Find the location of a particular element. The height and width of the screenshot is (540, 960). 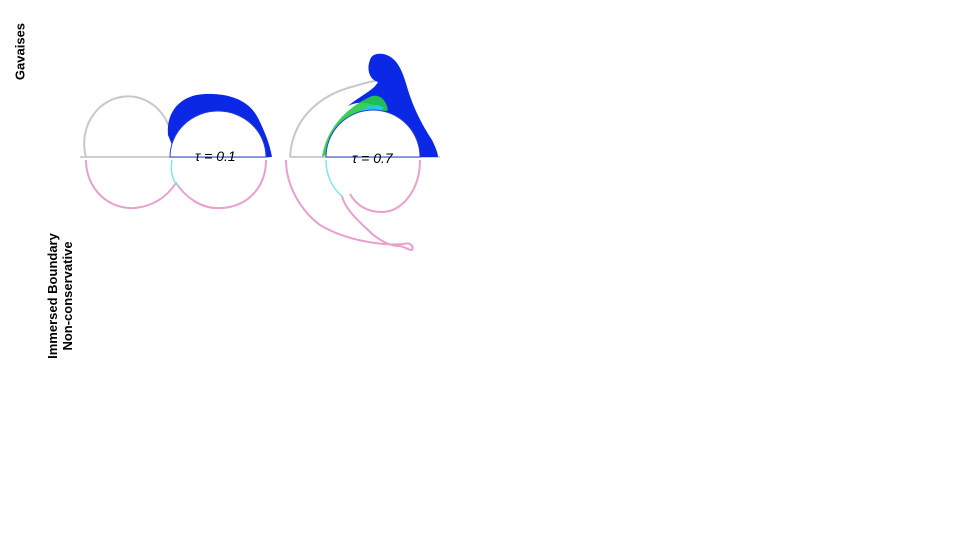

gavaises-jet-plume is located at coordinates (393, 105).